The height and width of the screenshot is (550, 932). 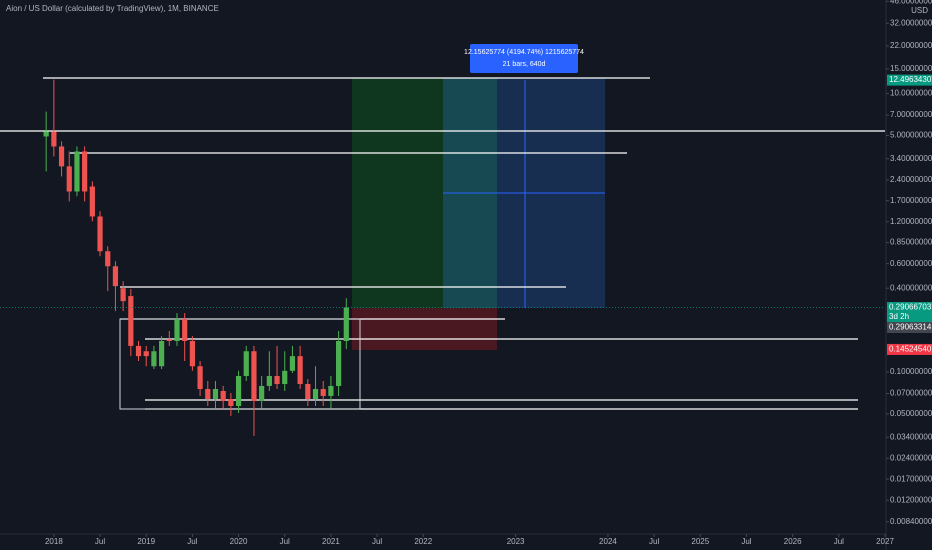 I want to click on y-tick-label: 1.20000000, so click(x=911, y=221).